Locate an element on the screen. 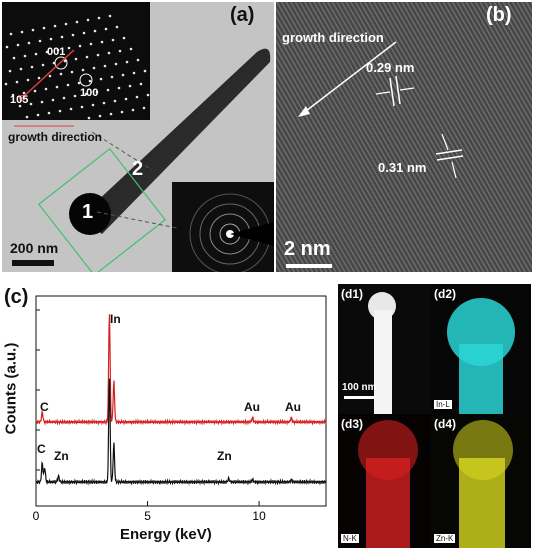 This screenshot has width=534, height=550. scale-bar-d1-label: 100 nm is located at coordinates (359, 387).